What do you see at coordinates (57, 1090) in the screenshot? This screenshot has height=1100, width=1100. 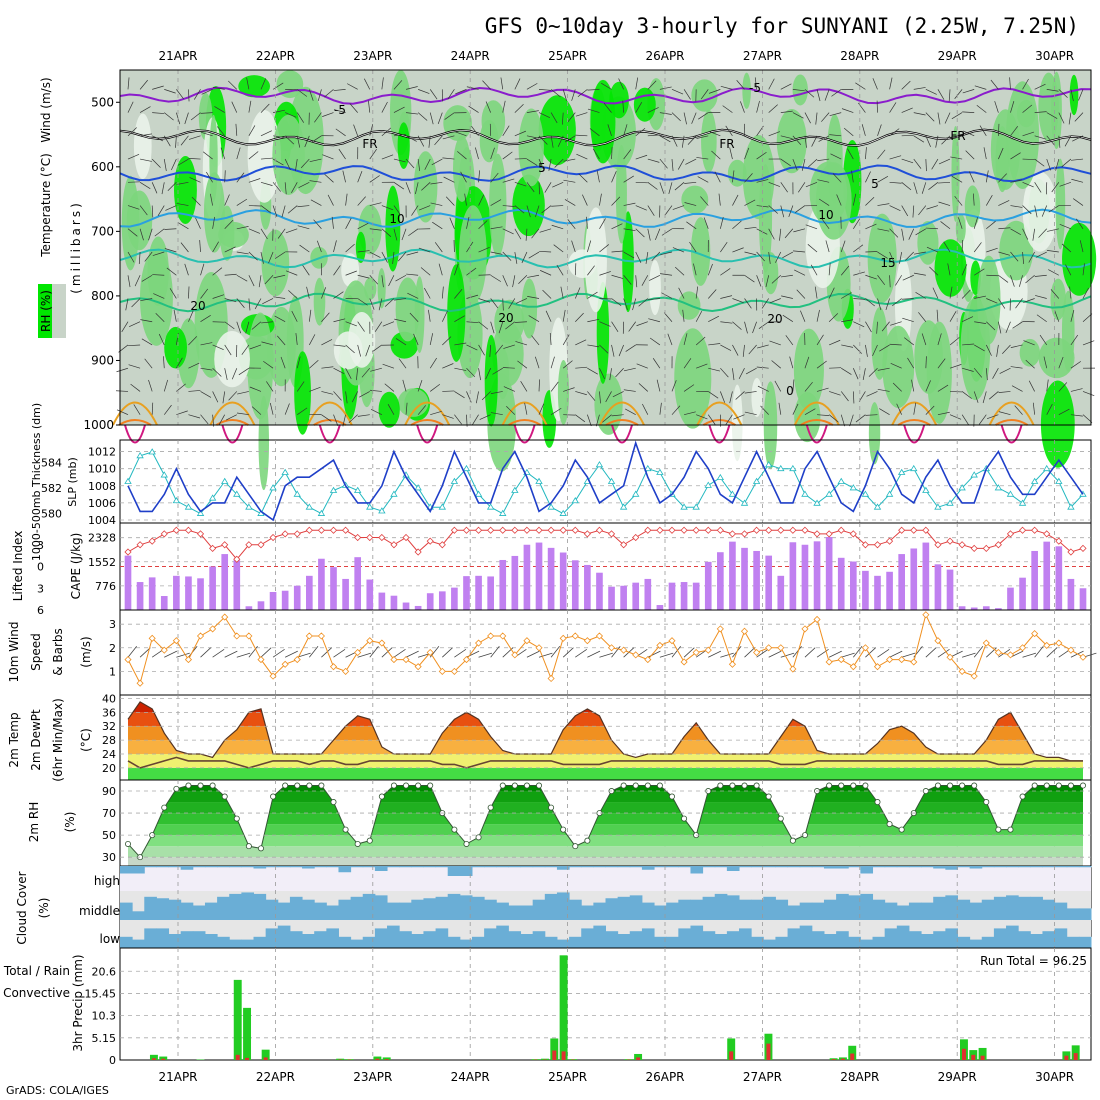 I see `credit-label: GrADS: COLA/IGES` at bounding box center [57, 1090].